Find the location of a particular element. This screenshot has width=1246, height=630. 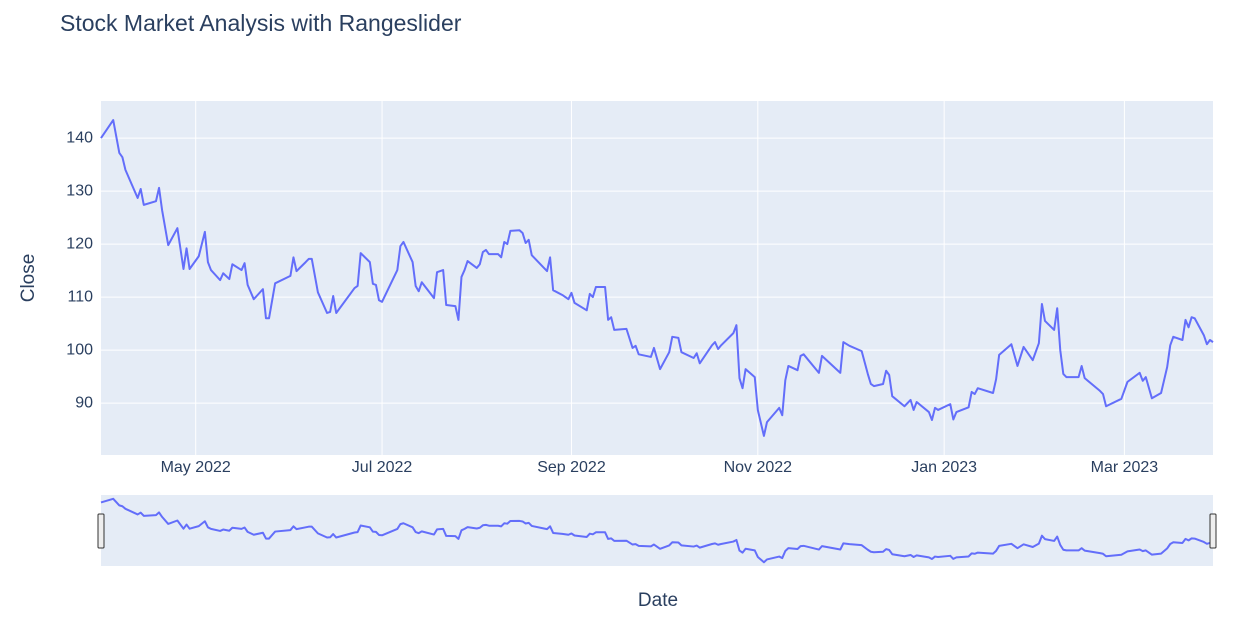

y-tick-label: 110 is located at coordinates (80, 296).